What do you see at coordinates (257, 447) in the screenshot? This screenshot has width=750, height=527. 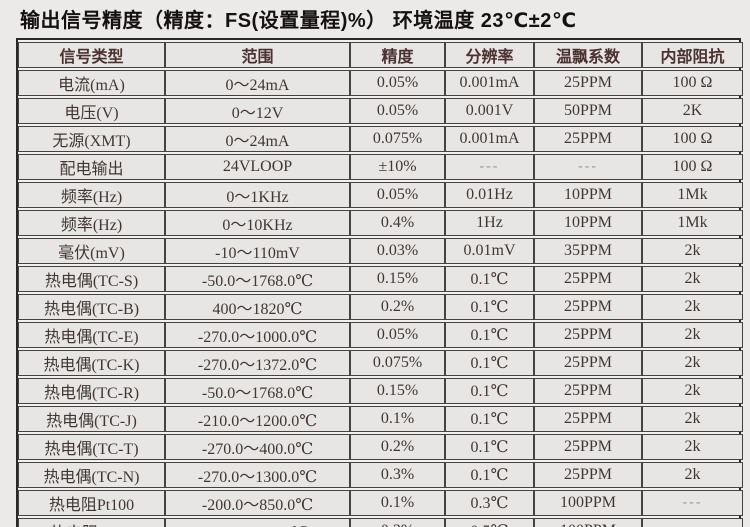 I see `table-cell: -270.0～400.0℃` at bounding box center [257, 447].